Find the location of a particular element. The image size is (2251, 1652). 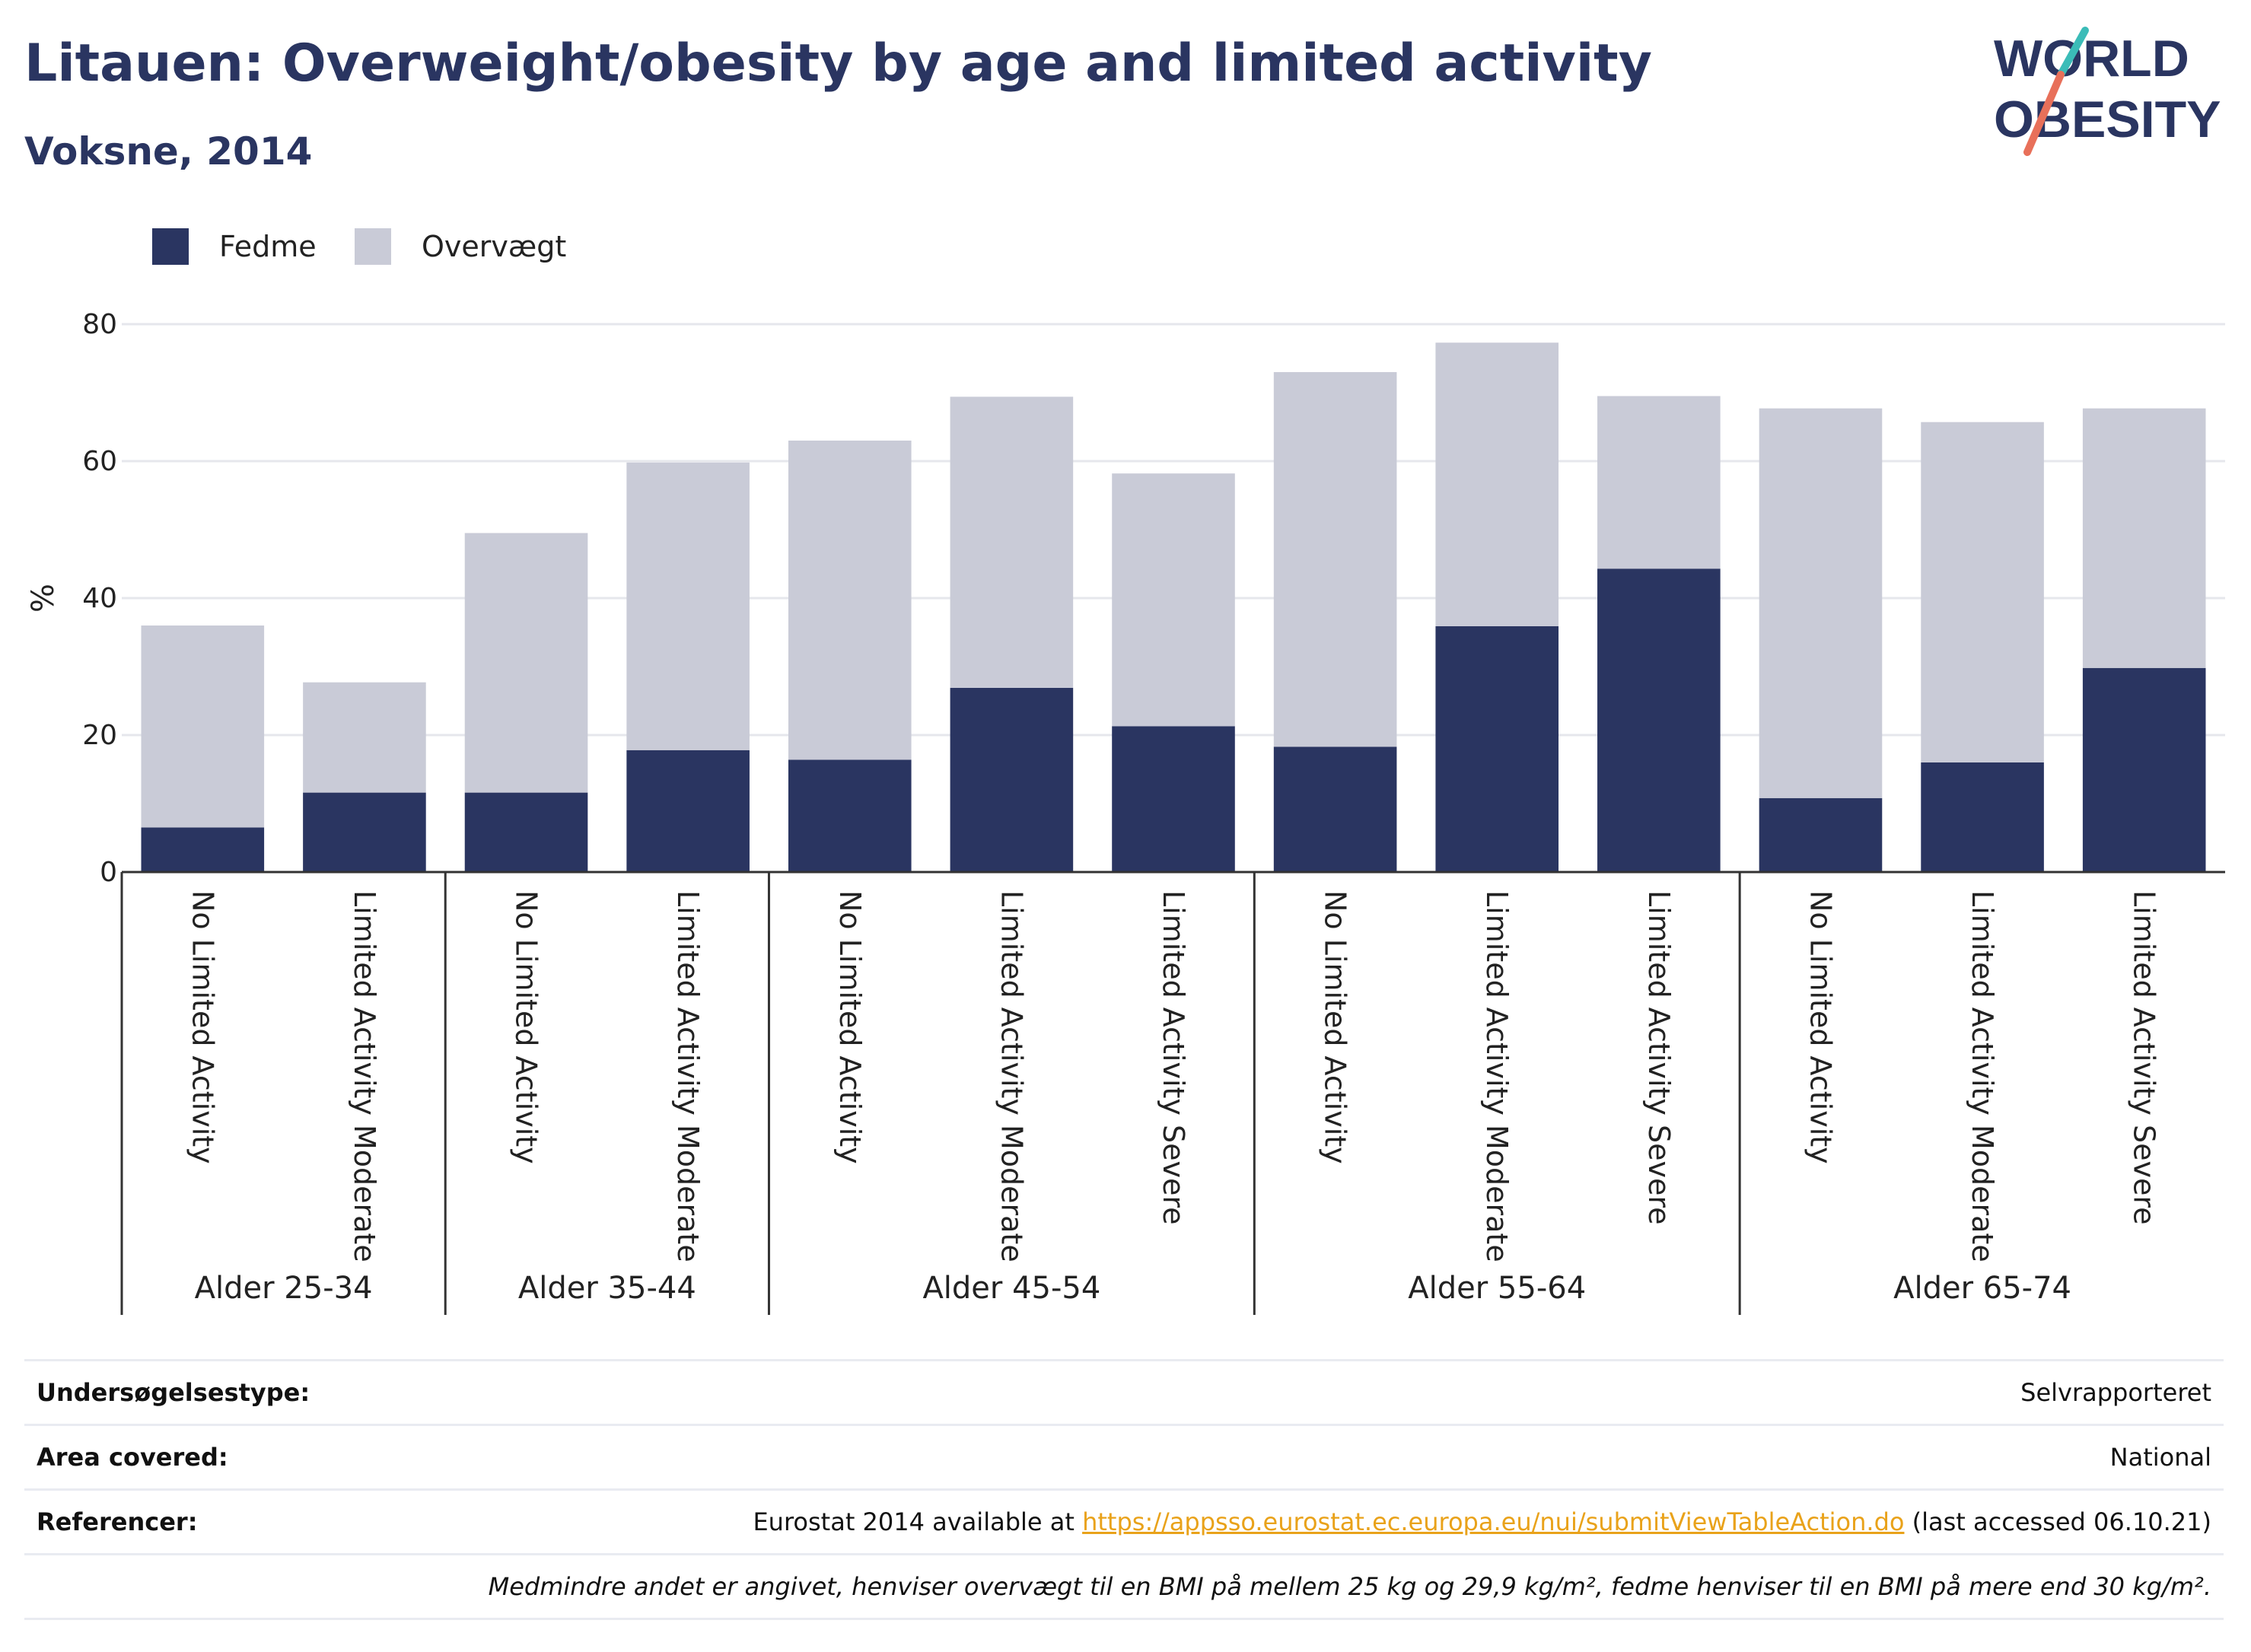

legend-swatch-fedme is located at coordinates (170, 246).